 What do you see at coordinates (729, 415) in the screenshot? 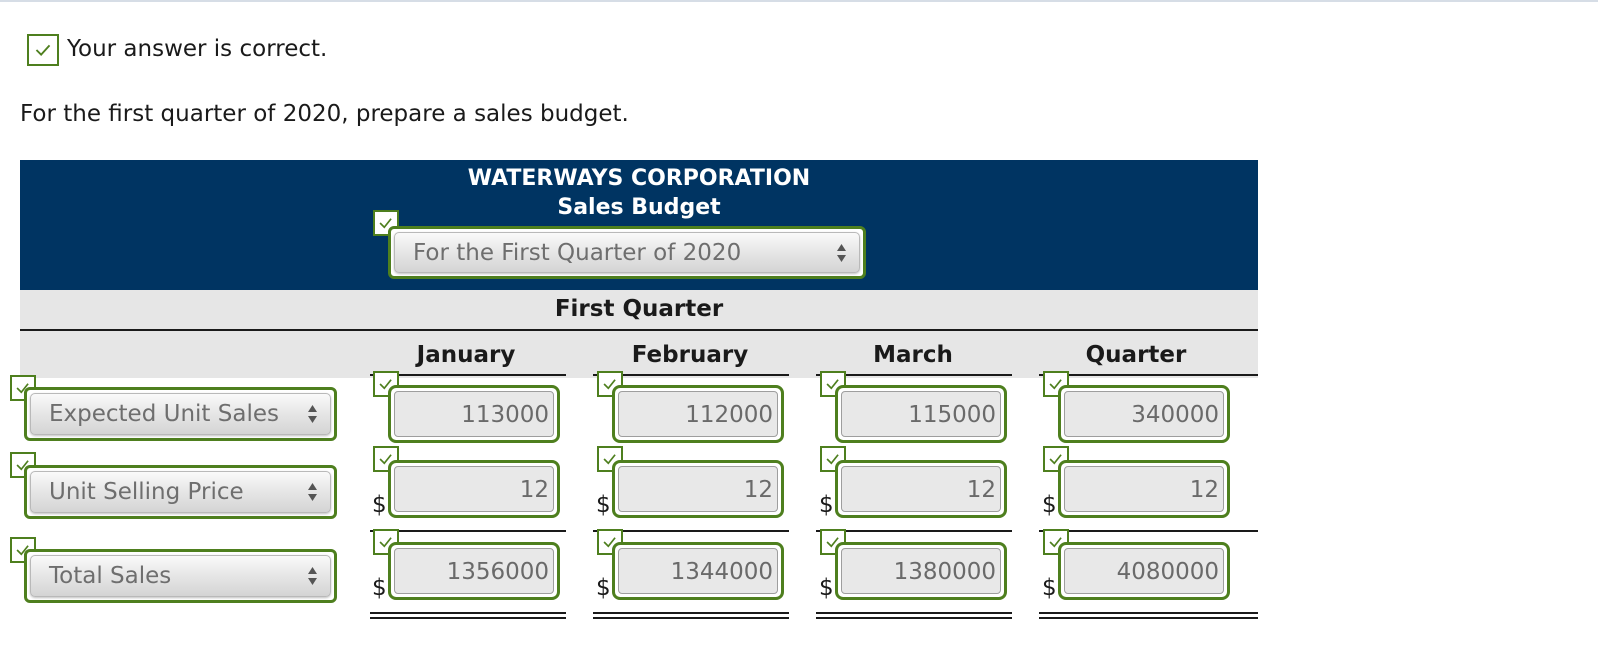
I see `cell-value: 112000` at bounding box center [729, 415].